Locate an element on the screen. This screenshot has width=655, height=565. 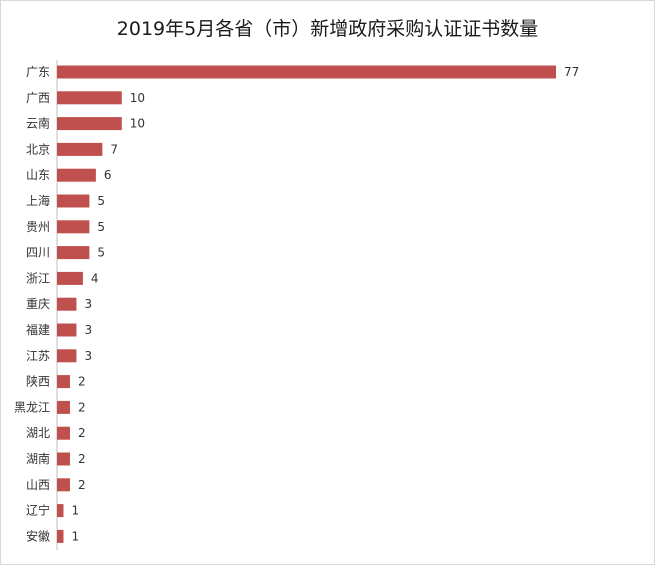
category-label: 山西 is located at coordinates (38, 485).